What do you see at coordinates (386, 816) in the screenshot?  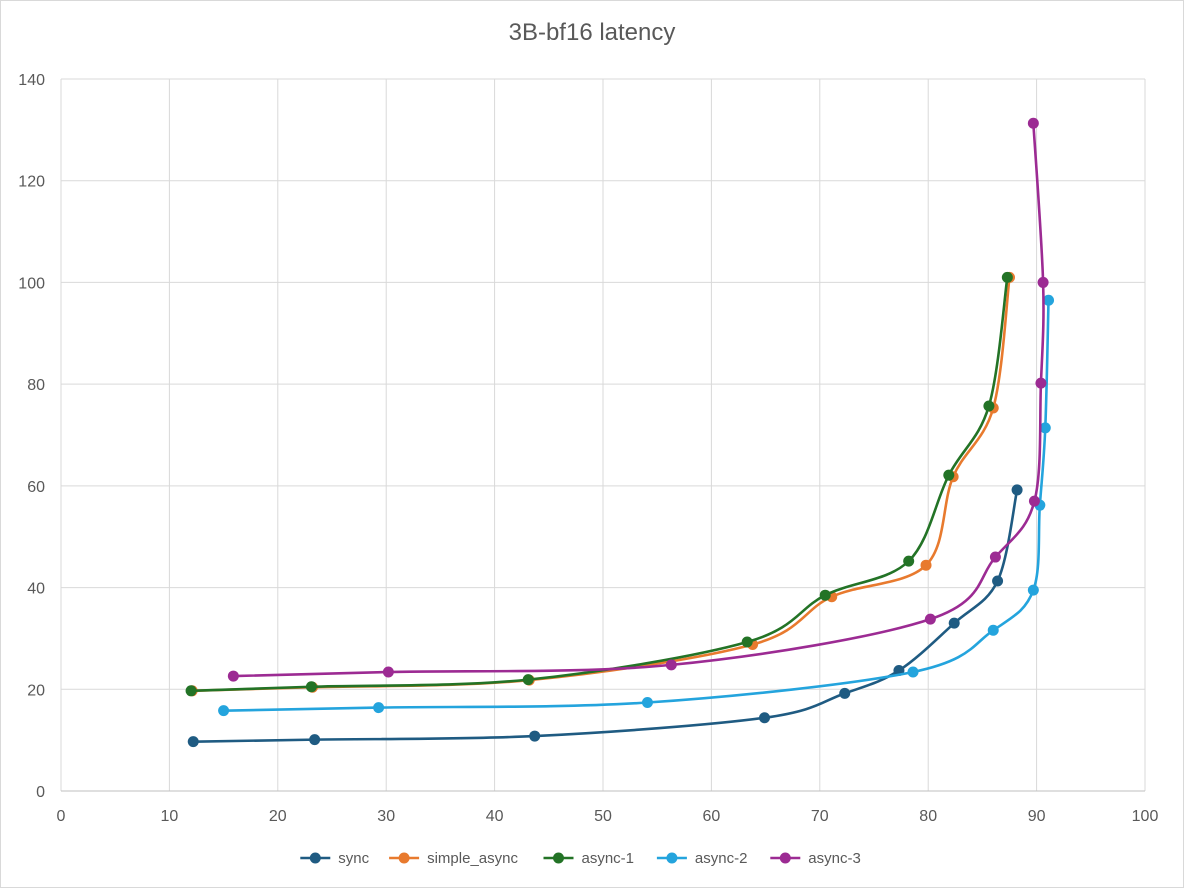 I see `x-tick-label: 30` at bounding box center [386, 816].